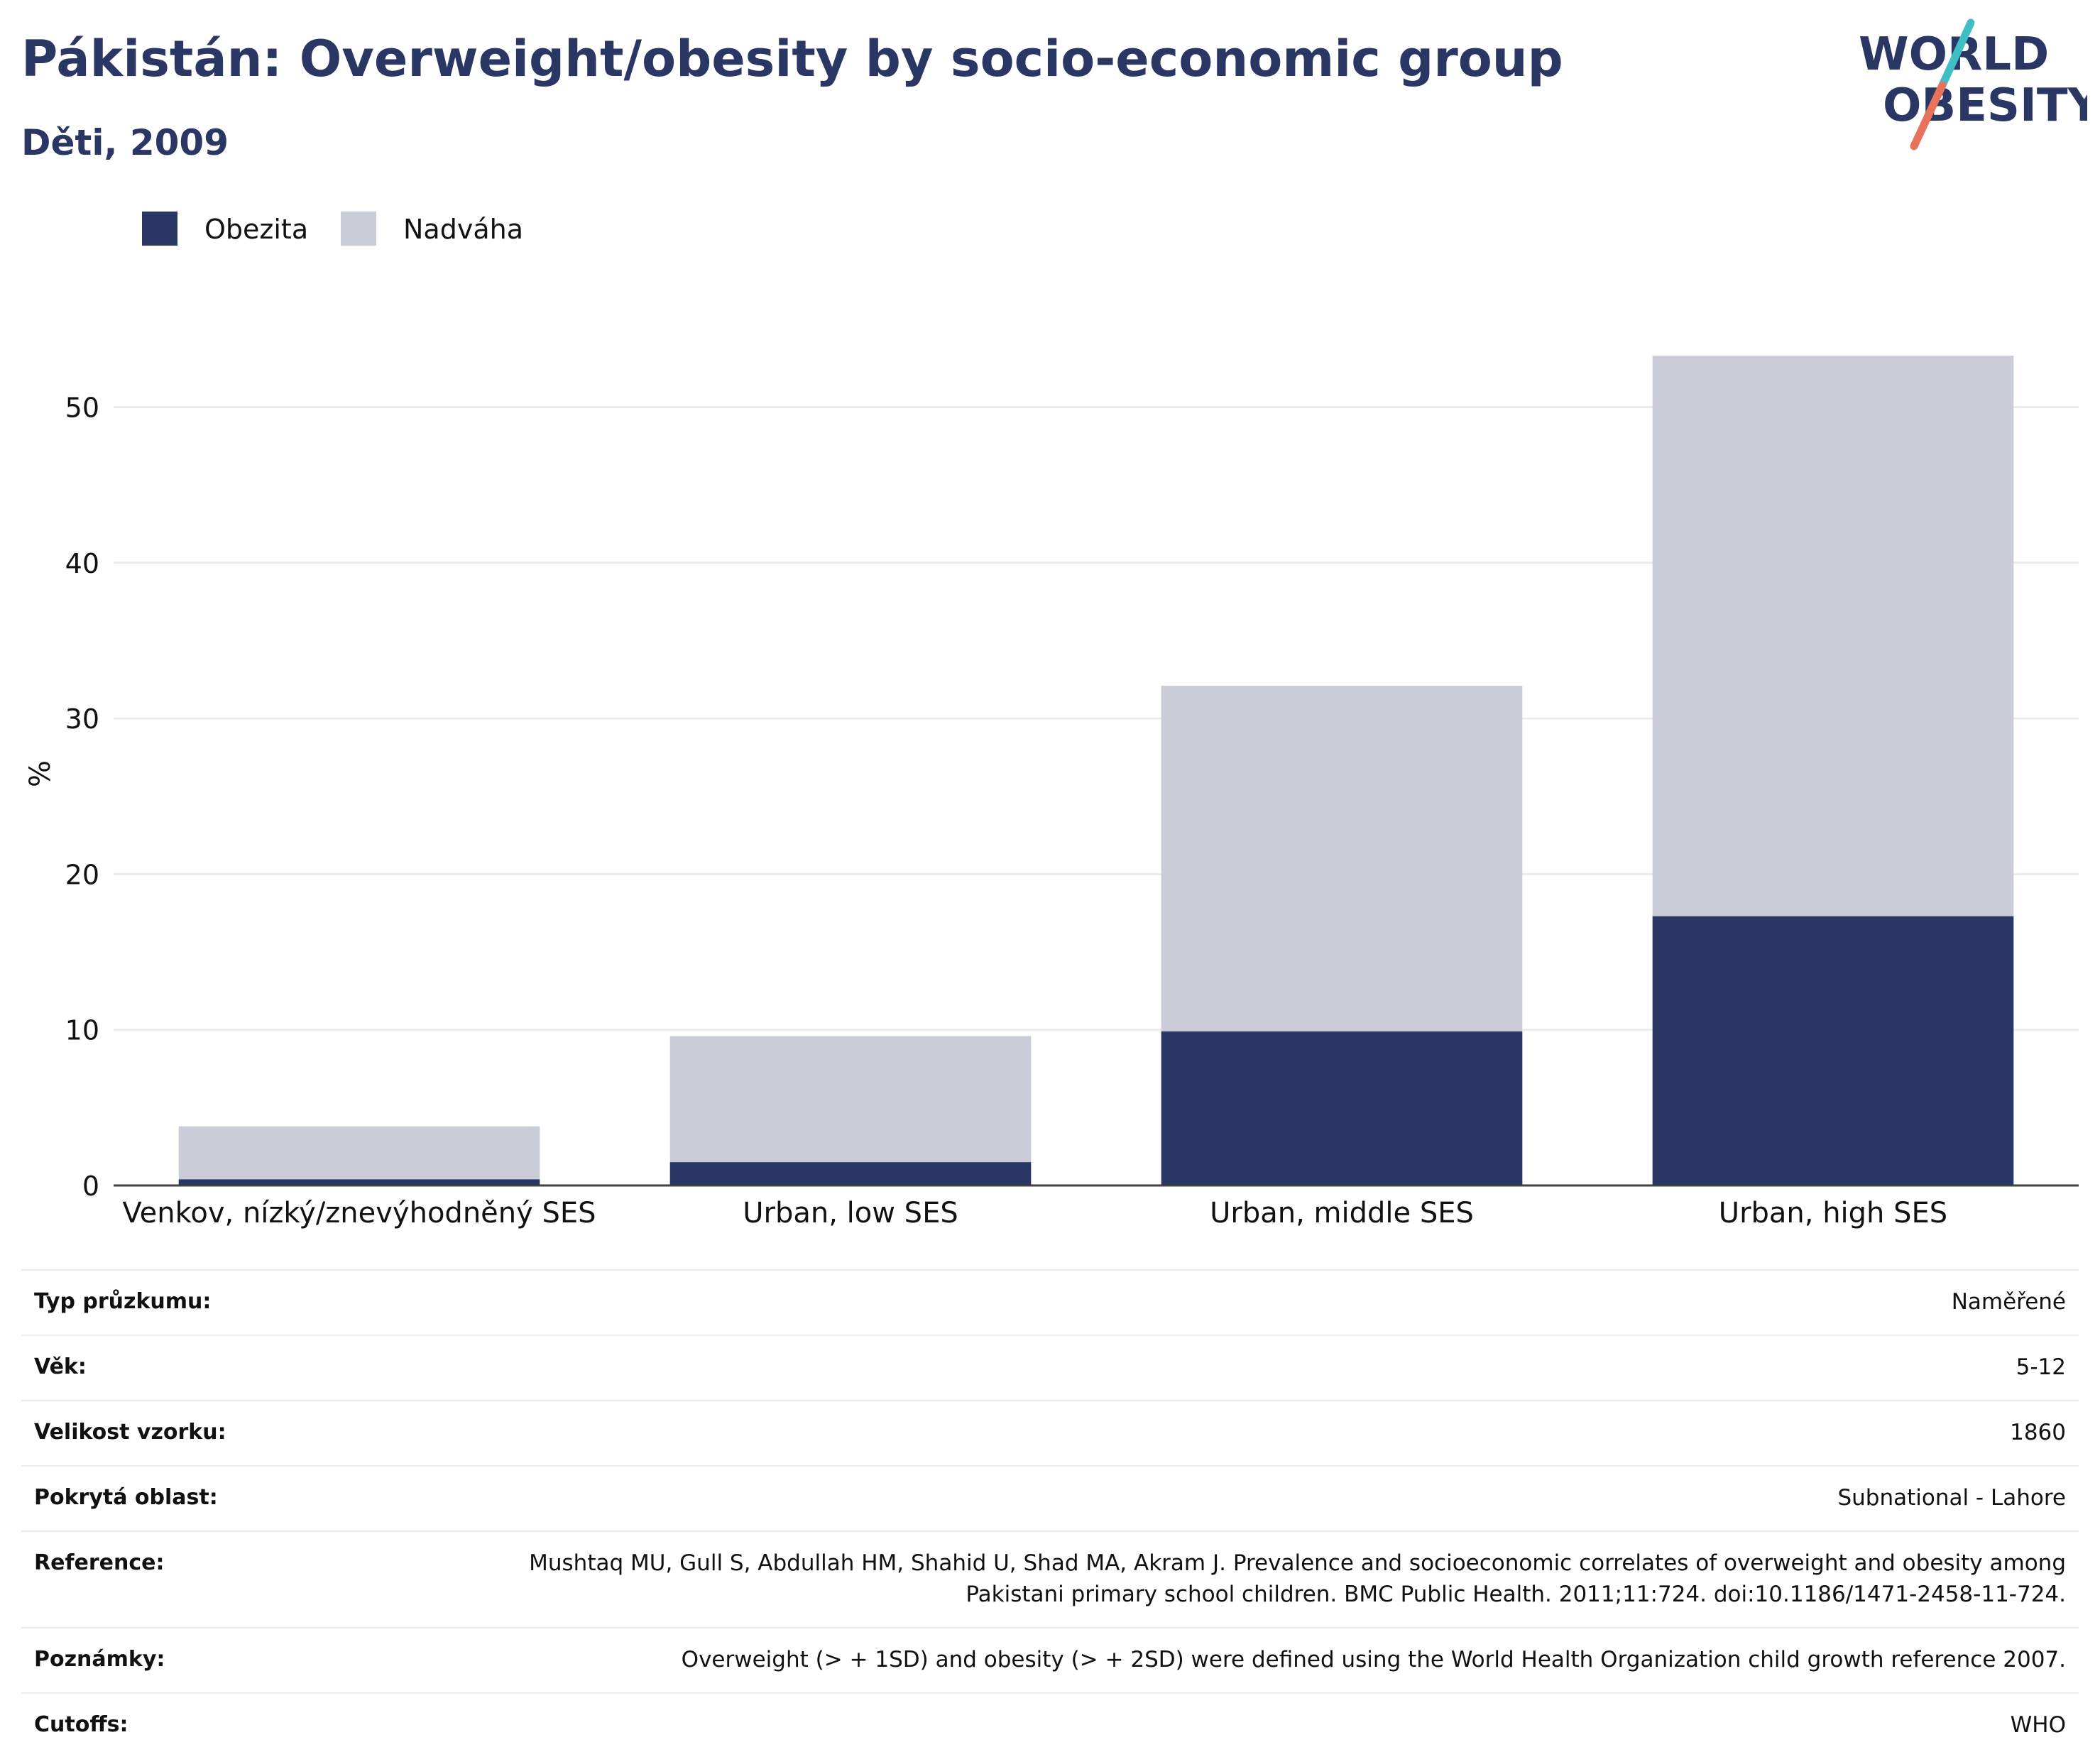 This screenshot has height=1747, width=2100. Describe the element at coordinates (1833, 636) in the screenshot. I see `bar-nadváha-3` at that location.